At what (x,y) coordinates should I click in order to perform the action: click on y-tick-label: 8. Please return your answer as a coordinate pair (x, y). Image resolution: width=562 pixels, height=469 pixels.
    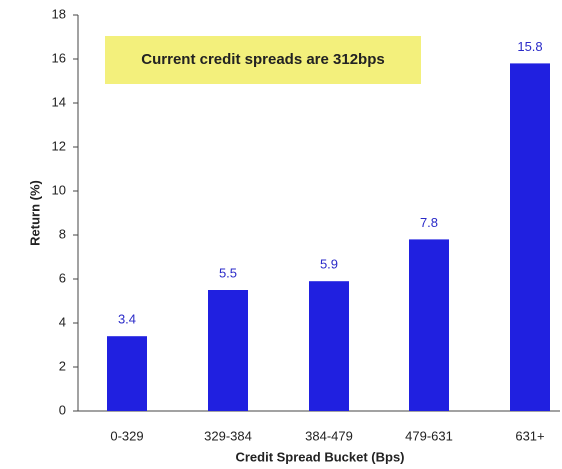
    Looking at the image, I should click on (62, 233).